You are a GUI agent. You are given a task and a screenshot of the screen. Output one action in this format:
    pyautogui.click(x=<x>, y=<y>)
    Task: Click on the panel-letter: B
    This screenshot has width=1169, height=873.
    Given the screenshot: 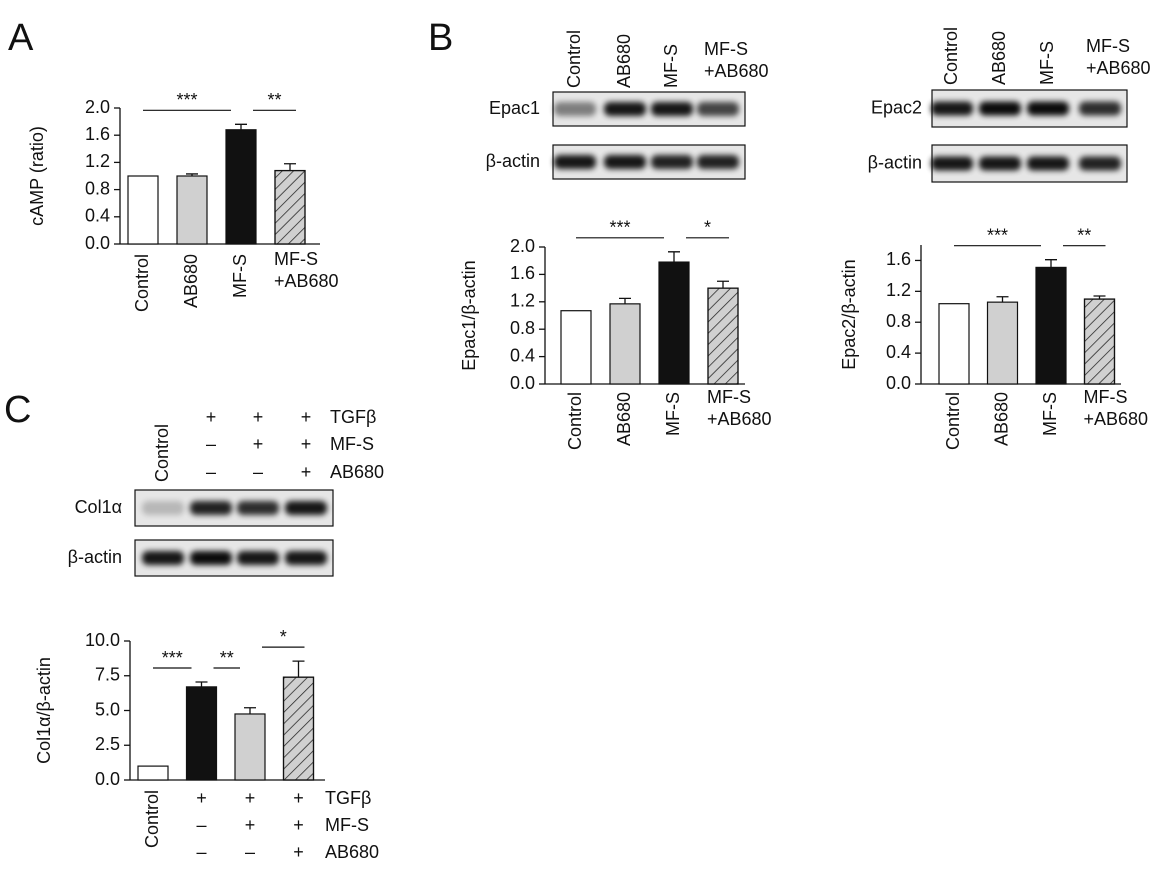 What is the action you would take?
    pyautogui.click(x=440, y=38)
    